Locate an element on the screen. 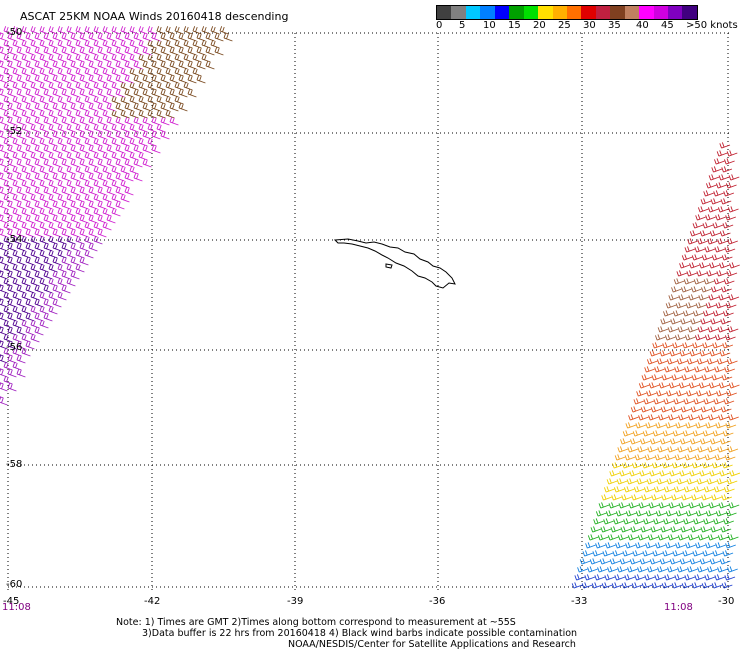 The height and width of the screenshot is (650, 740). lat-label: -50 is located at coordinates (14, 32).